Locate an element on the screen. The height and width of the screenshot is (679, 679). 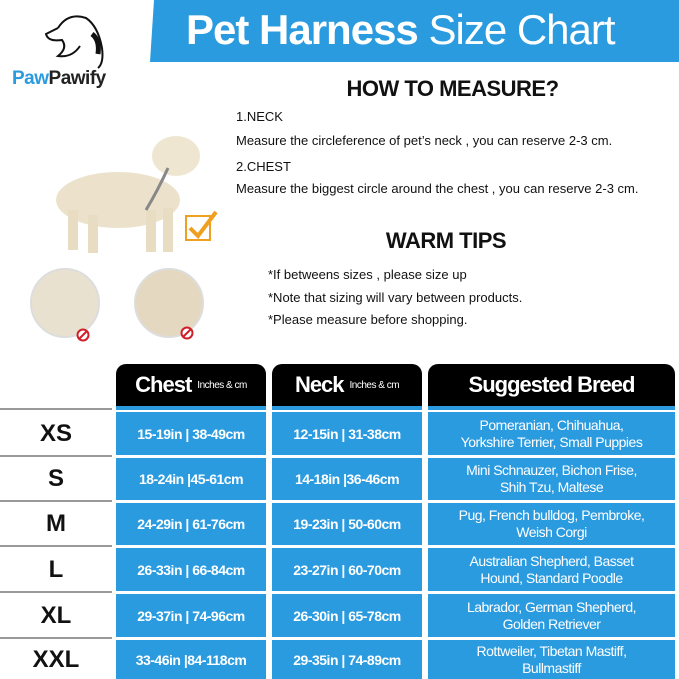
size-label: XL is located at coordinates (56, 615).